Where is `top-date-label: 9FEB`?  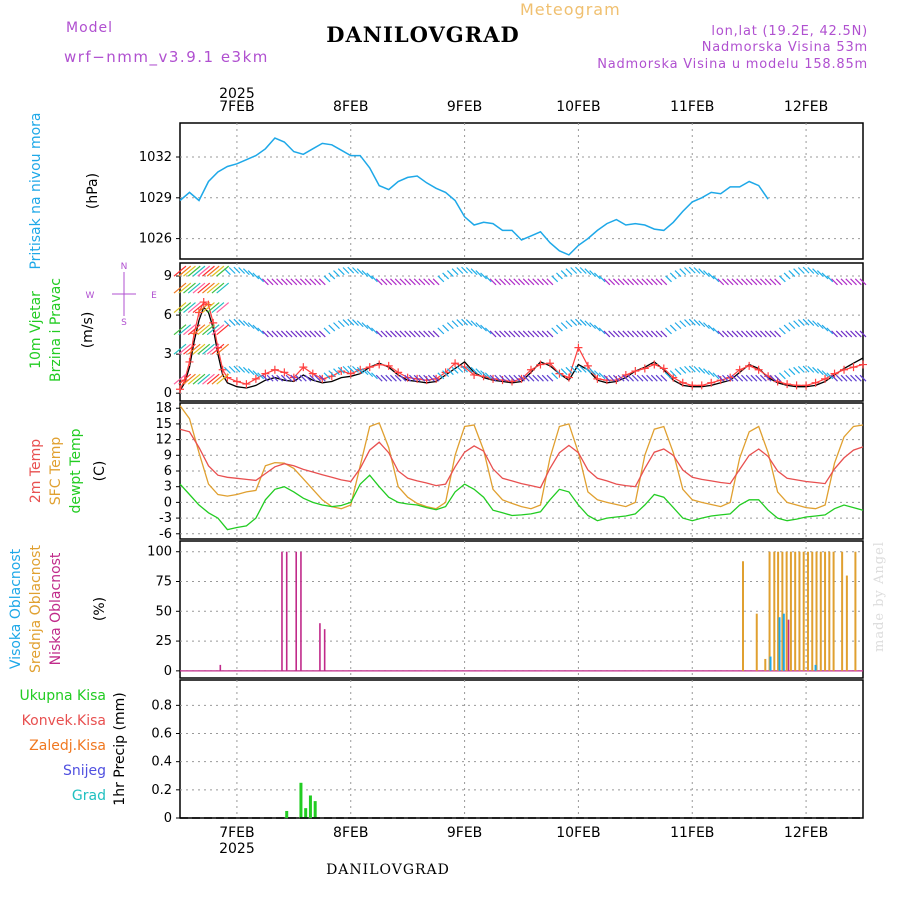
top-date-label: 9FEB is located at coordinates (464, 107).